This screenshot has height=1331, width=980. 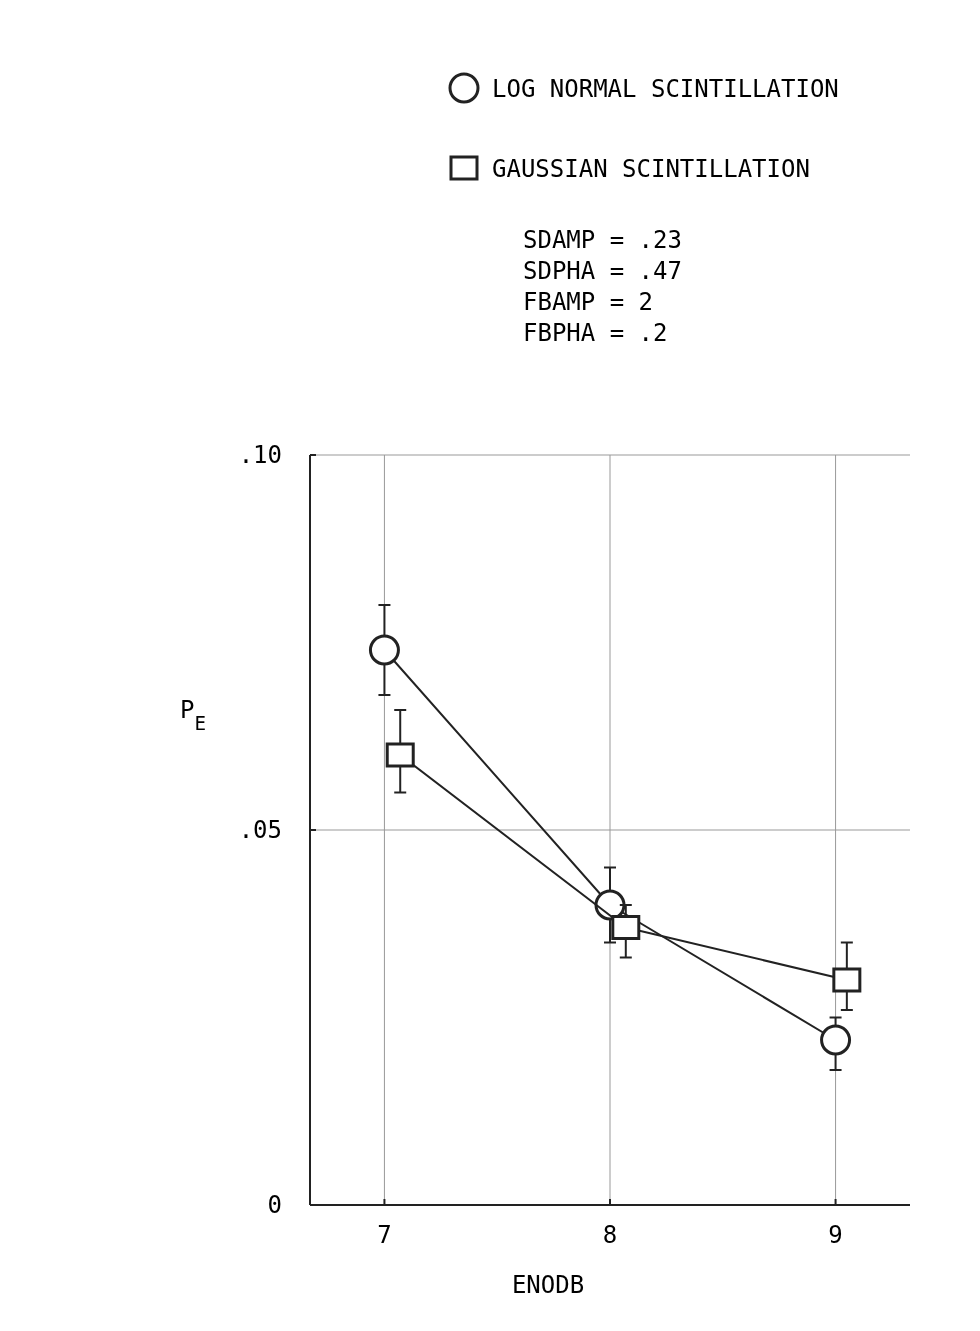 What do you see at coordinates (665, 89) in the screenshot?
I see `legend-label: LOG NORMAL SCINTILLATION` at bounding box center [665, 89].